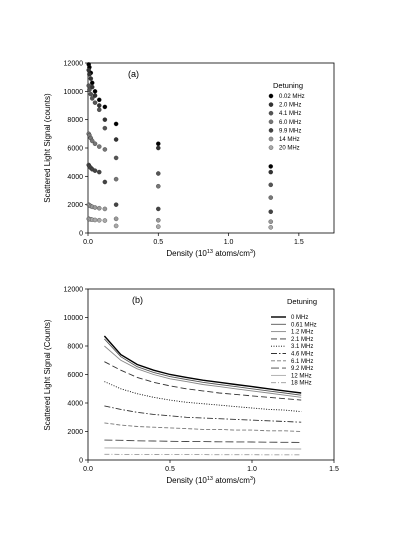 The image size is (415, 539). Describe the element at coordinates (179, 146) in the screenshot. I see `panel-a-data-points` at that location.